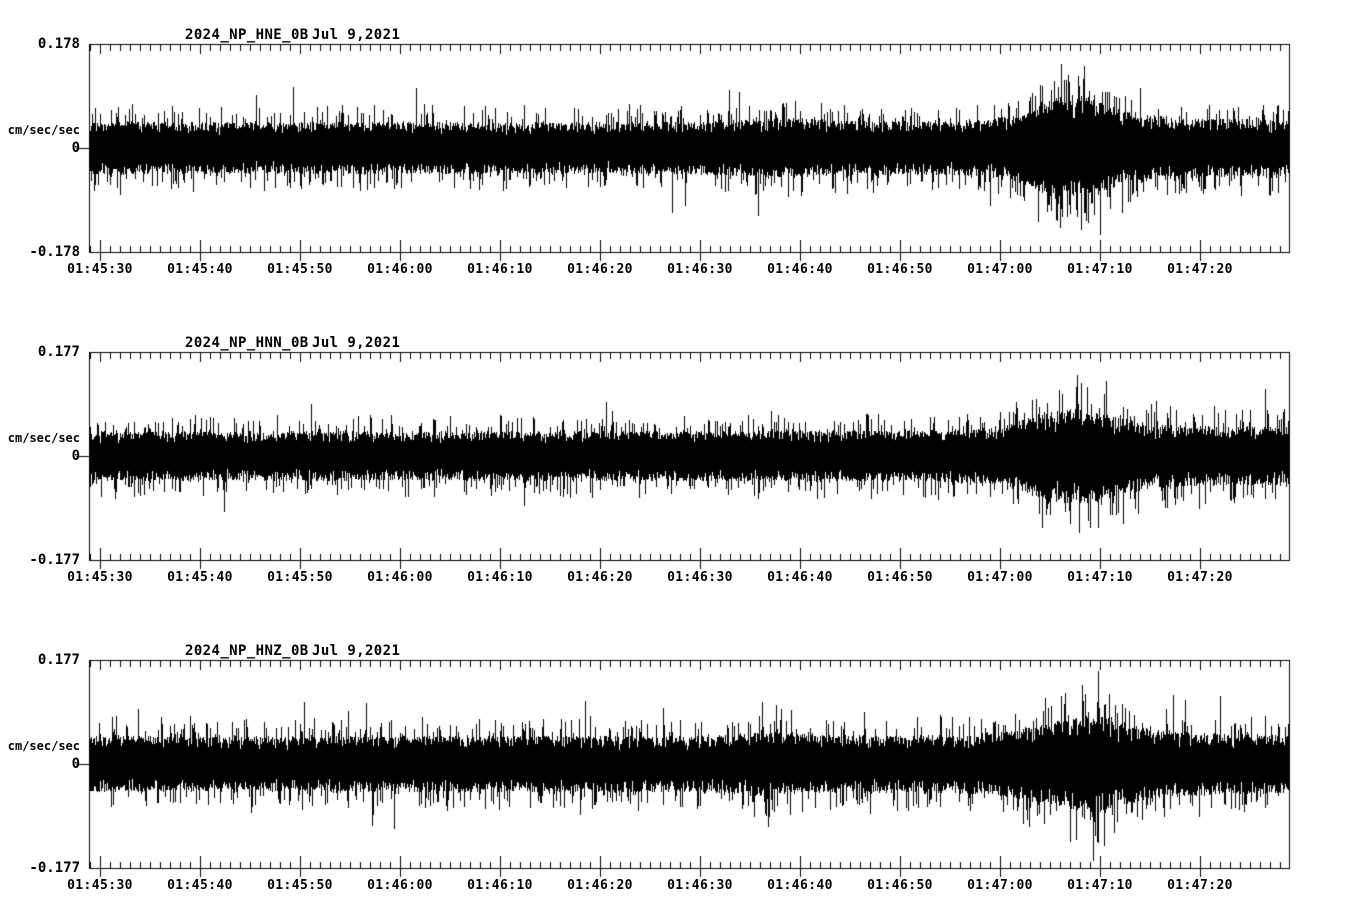 The height and width of the screenshot is (924, 1358). Describe the element at coordinates (58, 44) in the screenshot. I see `y-axis-max-label: 0.178` at that location.